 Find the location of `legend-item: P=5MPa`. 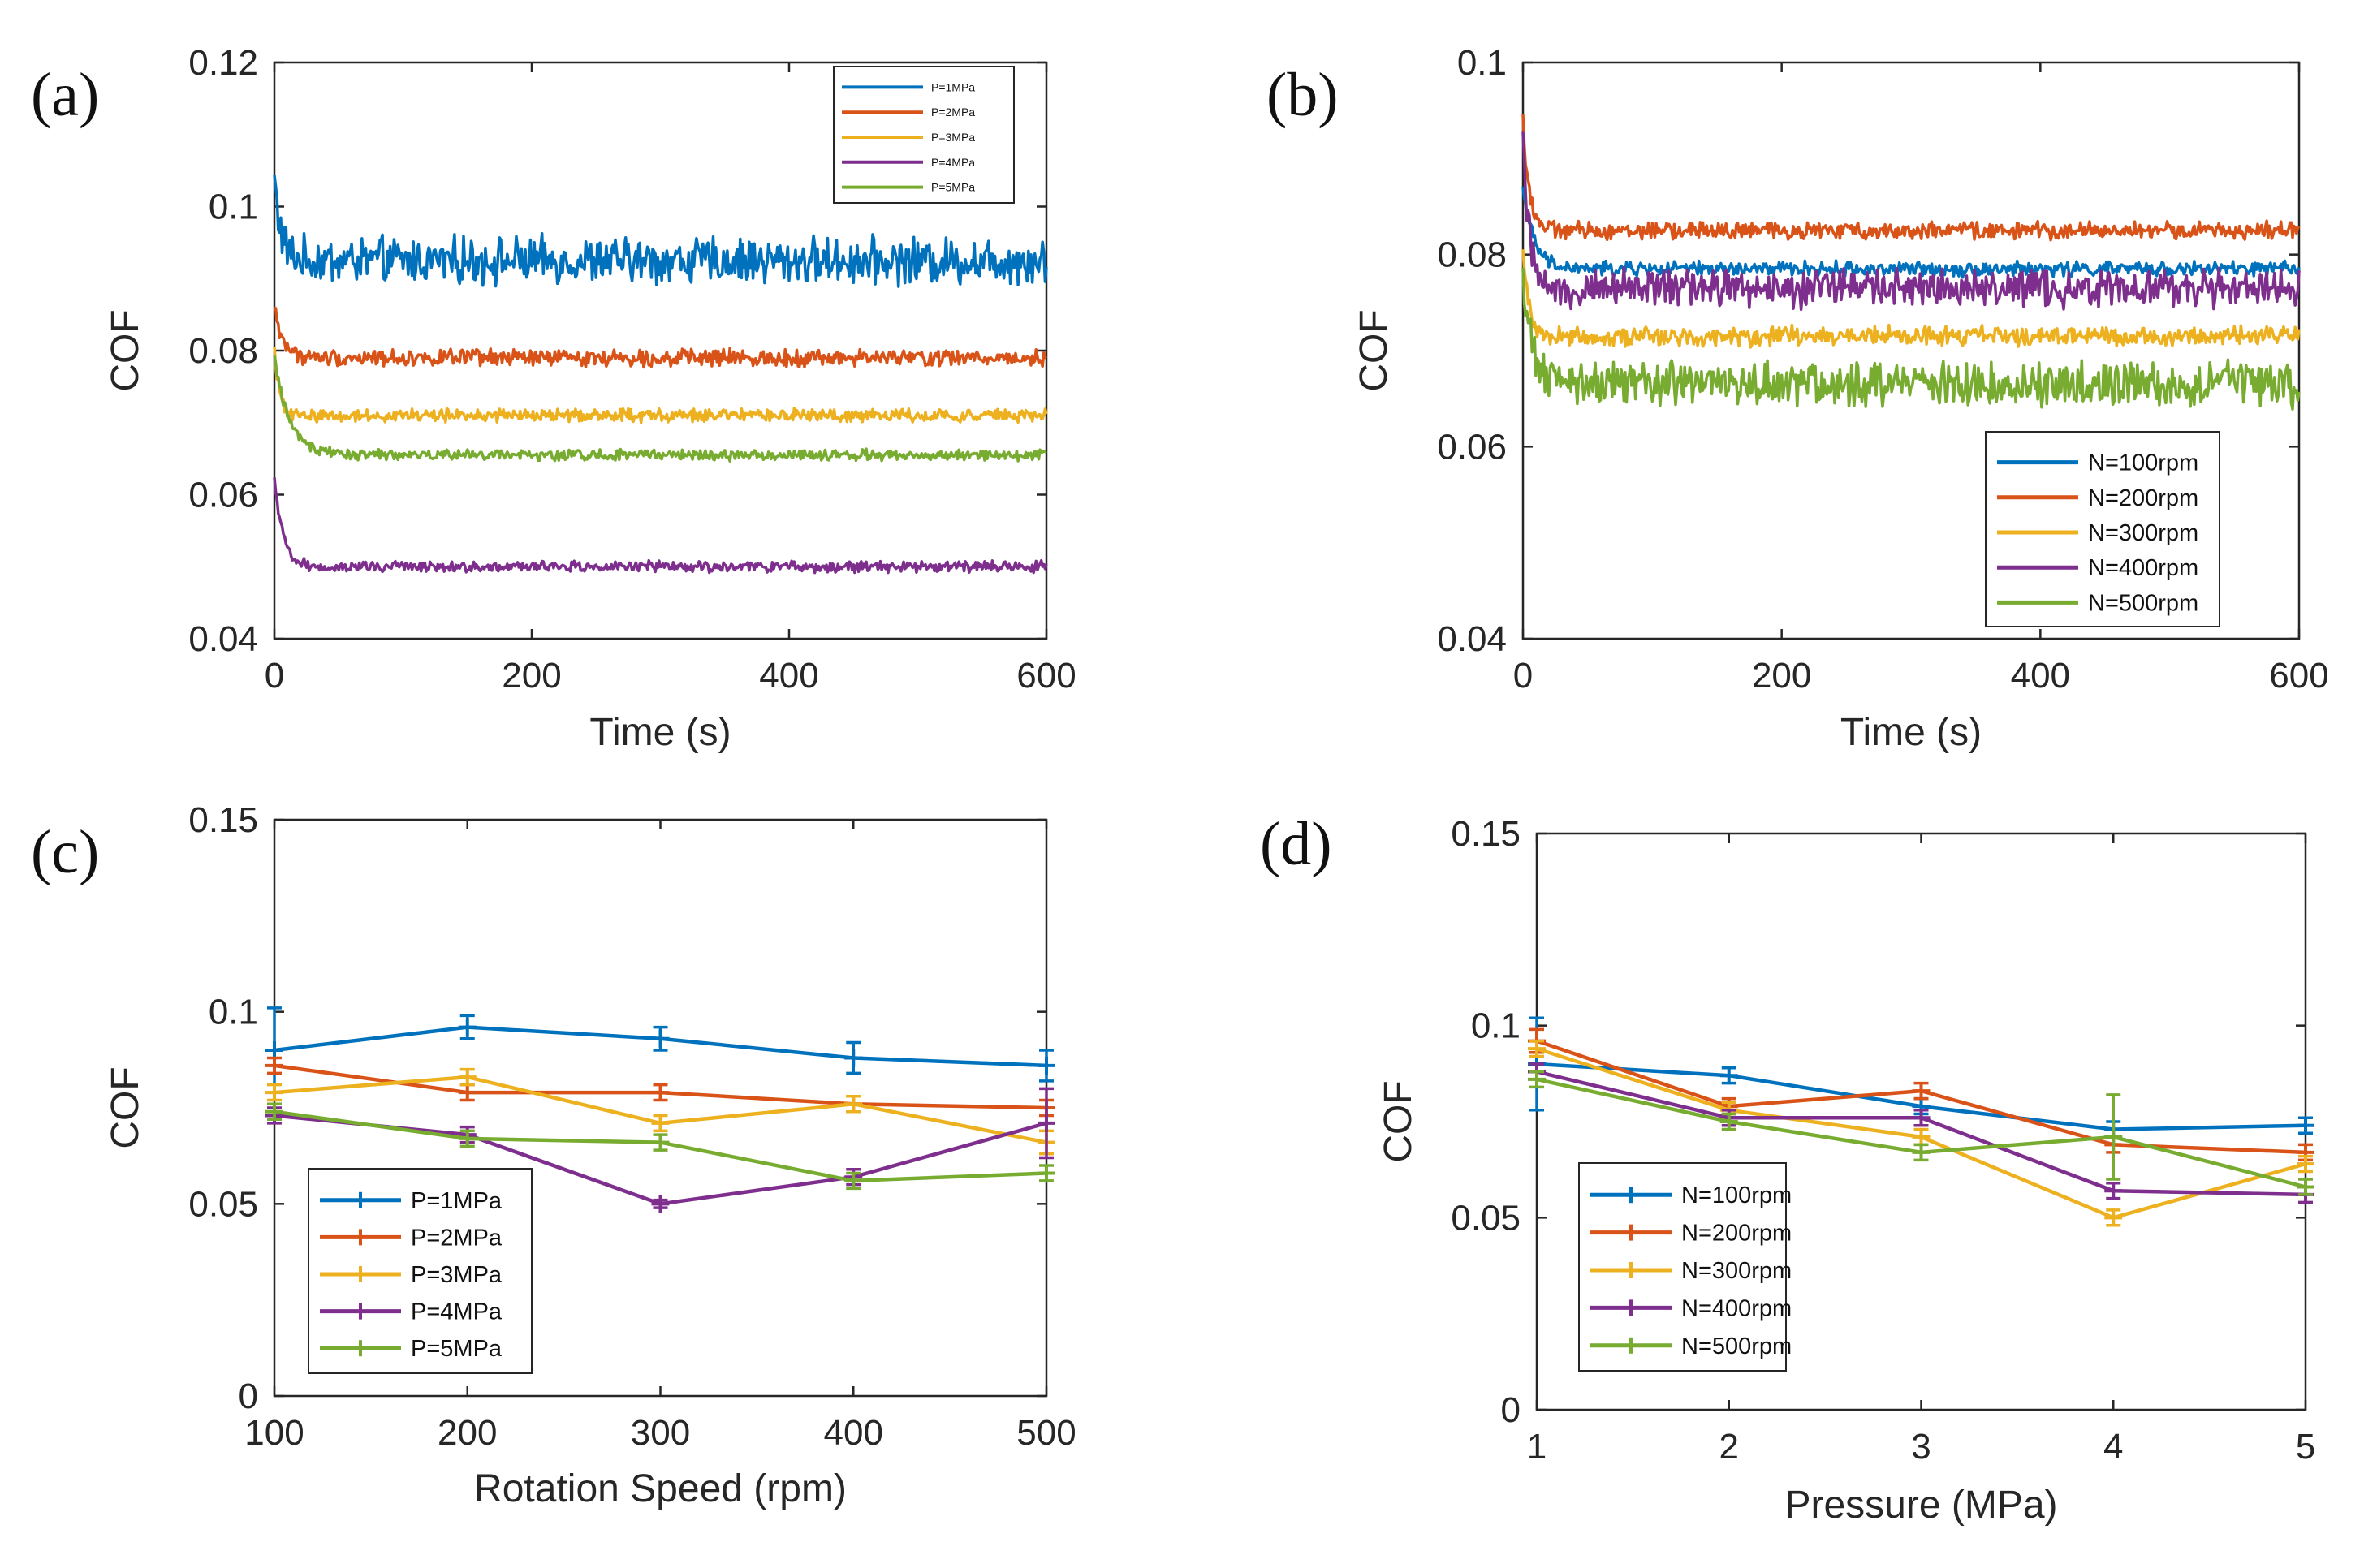

legend-item: P=5MPa is located at coordinates (411, 1349).